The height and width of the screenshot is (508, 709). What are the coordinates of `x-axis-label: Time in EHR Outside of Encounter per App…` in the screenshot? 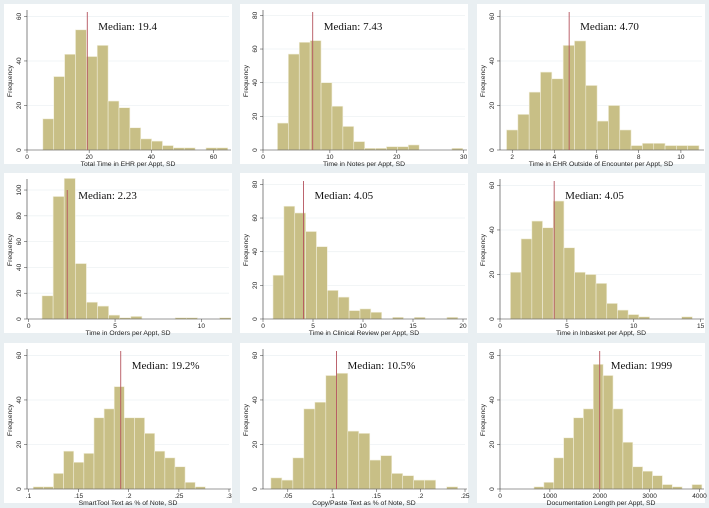 It's located at (600, 164).